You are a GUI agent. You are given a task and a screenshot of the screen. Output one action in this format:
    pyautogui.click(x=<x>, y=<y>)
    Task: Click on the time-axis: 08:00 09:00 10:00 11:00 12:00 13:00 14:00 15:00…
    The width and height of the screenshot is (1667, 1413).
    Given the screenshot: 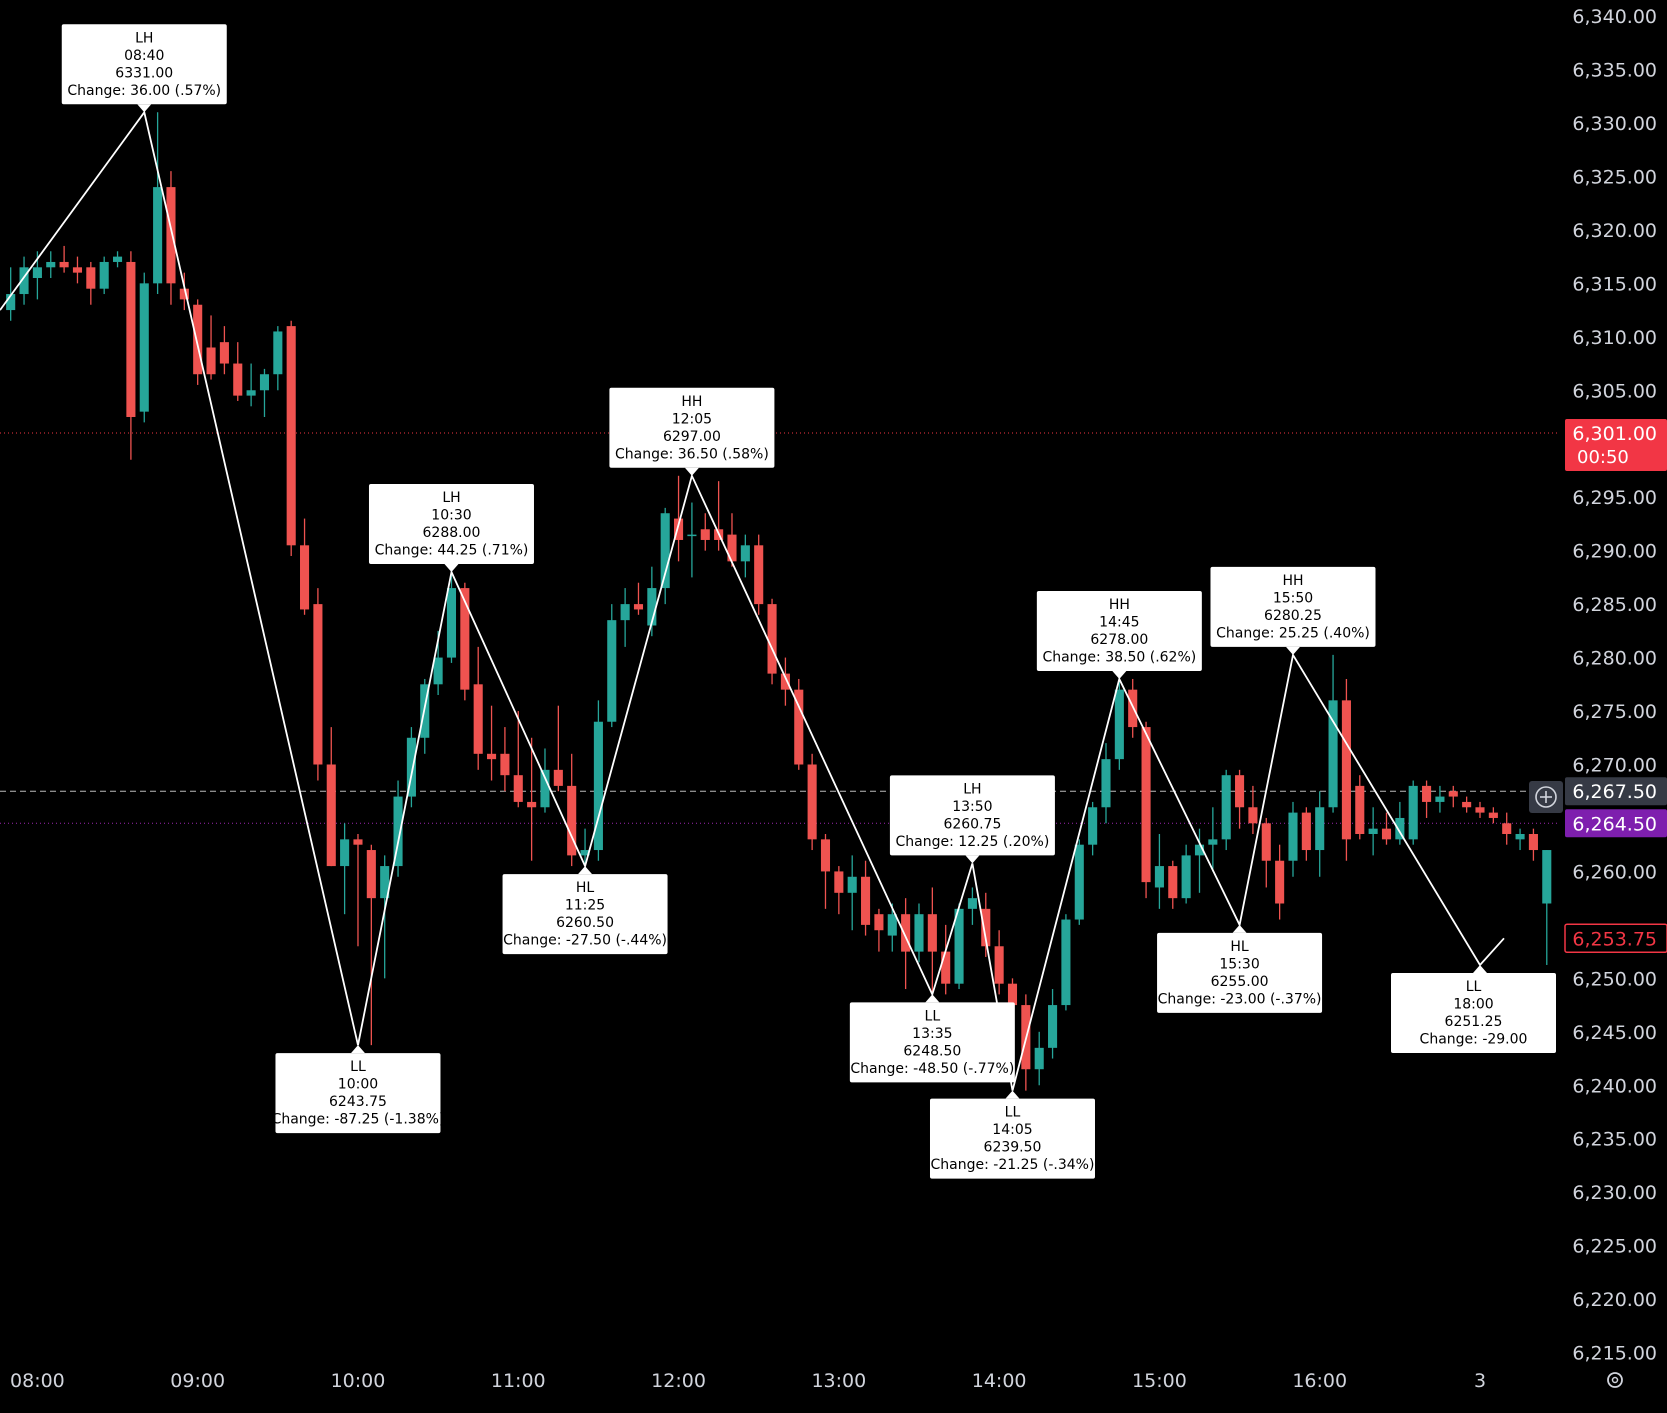 What is the action you would take?
    pyautogui.click(x=748, y=1381)
    